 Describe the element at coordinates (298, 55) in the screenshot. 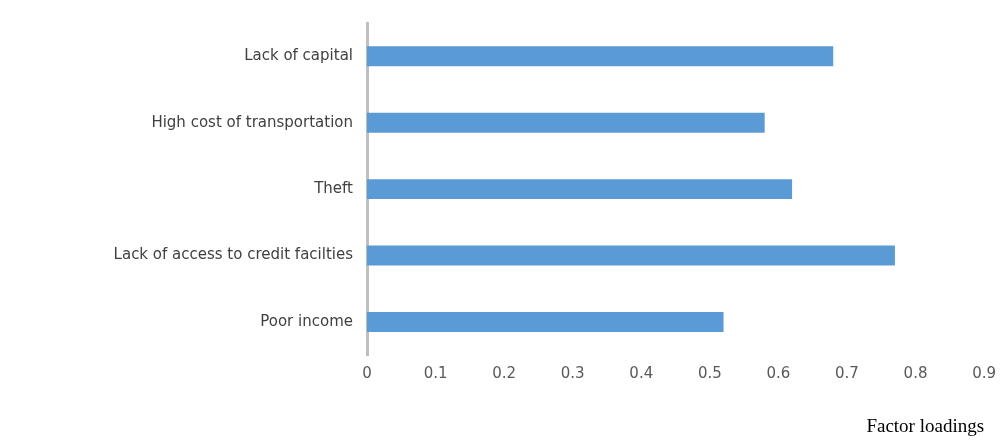

I see `y-tick-label: Lack of capital` at that location.